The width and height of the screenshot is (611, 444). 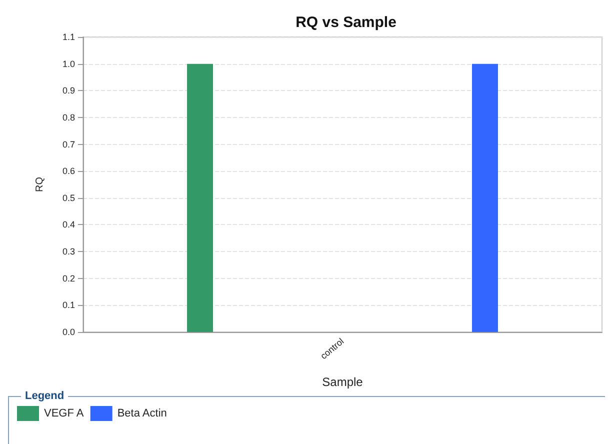 I want to click on y-tick-label: 1.0, so click(x=68, y=63).